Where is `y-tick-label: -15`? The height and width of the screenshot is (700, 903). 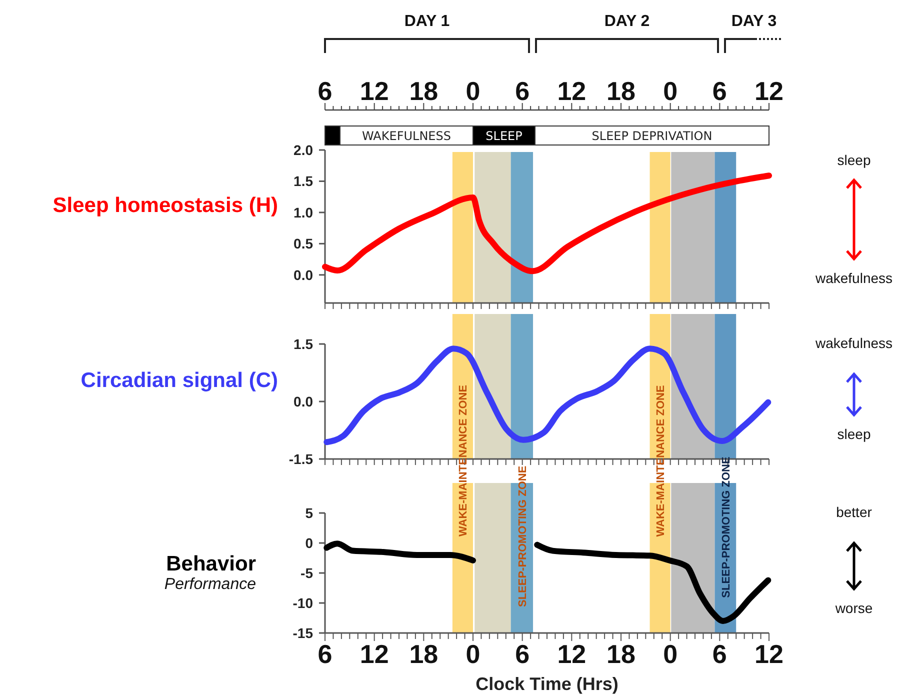
y-tick-label: -15 is located at coordinates (303, 632).